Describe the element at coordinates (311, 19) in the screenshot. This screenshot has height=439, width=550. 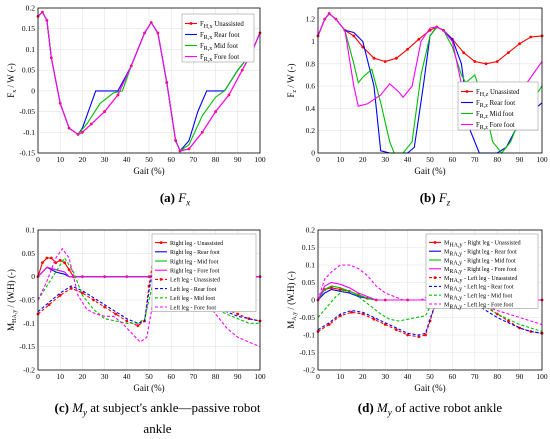
I see `y-tick-label: 1.2` at that location.